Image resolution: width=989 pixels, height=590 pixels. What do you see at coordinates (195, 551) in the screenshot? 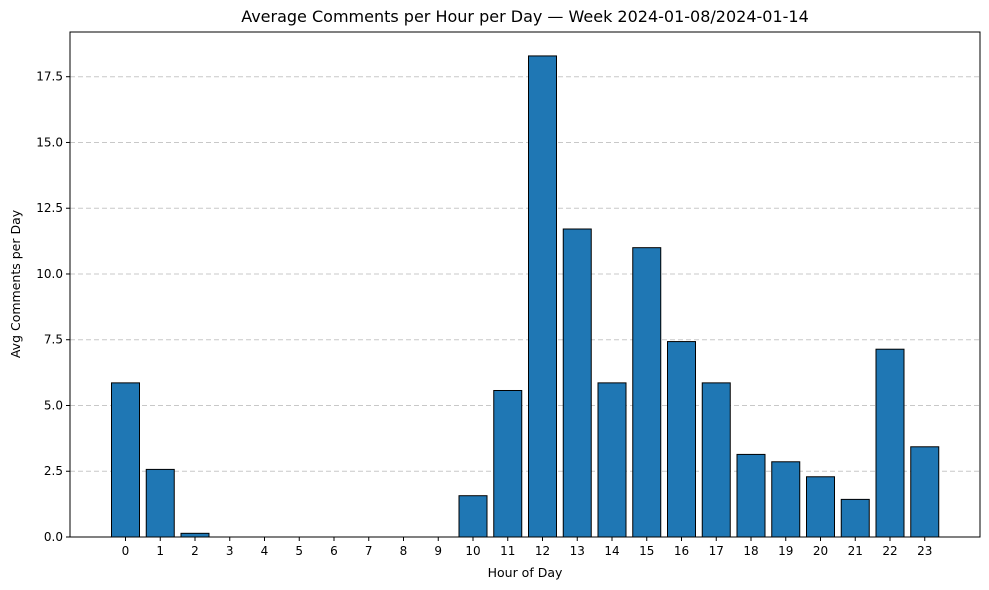
I see `x-tick-label: 2` at bounding box center [195, 551].